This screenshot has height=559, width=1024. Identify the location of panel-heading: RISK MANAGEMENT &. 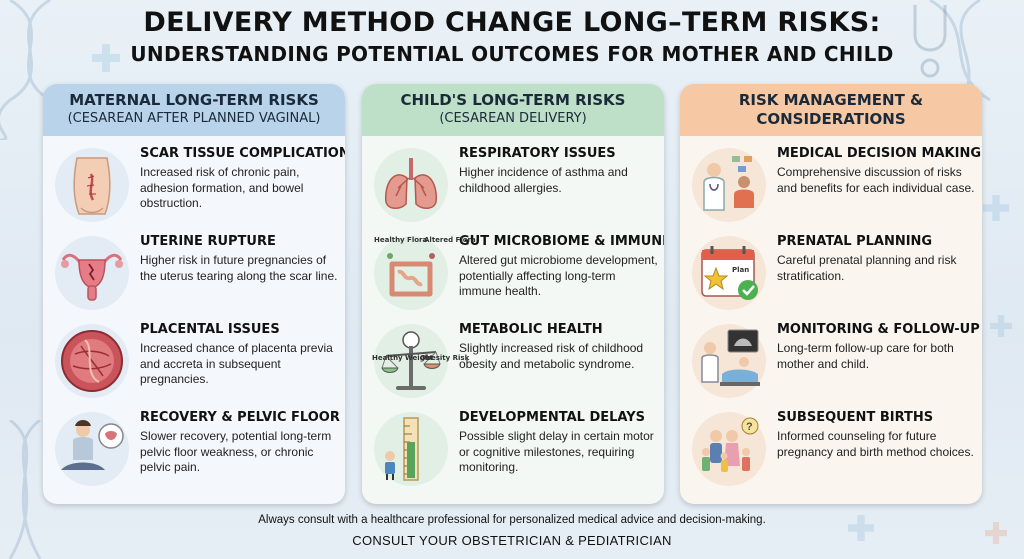
(831, 100).